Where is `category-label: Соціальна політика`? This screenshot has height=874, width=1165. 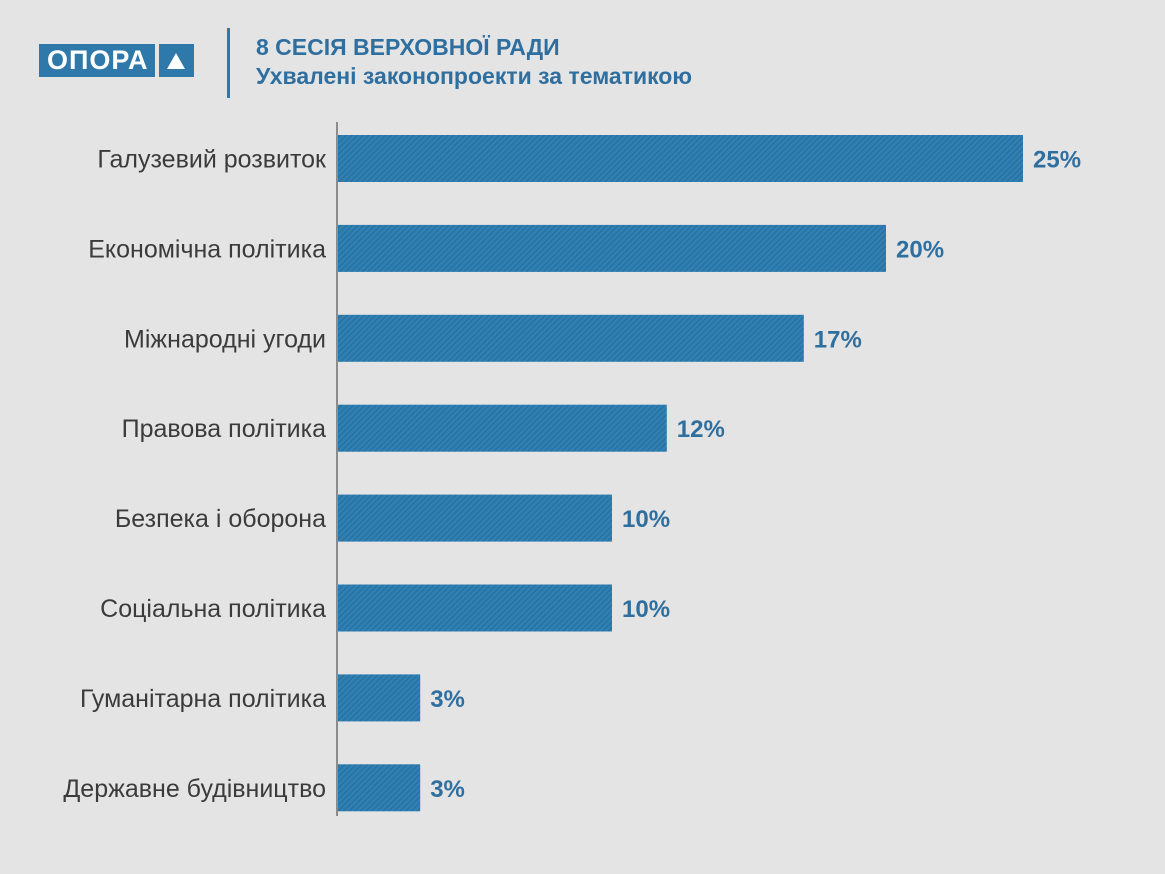
category-label: Соціальна політика is located at coordinates (213, 609).